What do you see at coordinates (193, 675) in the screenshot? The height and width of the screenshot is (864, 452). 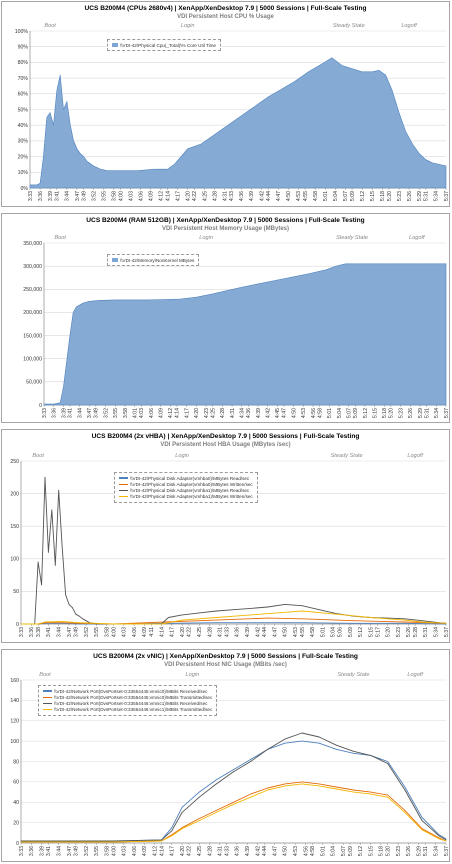 I see `phase-label: Login` at bounding box center [193, 675].